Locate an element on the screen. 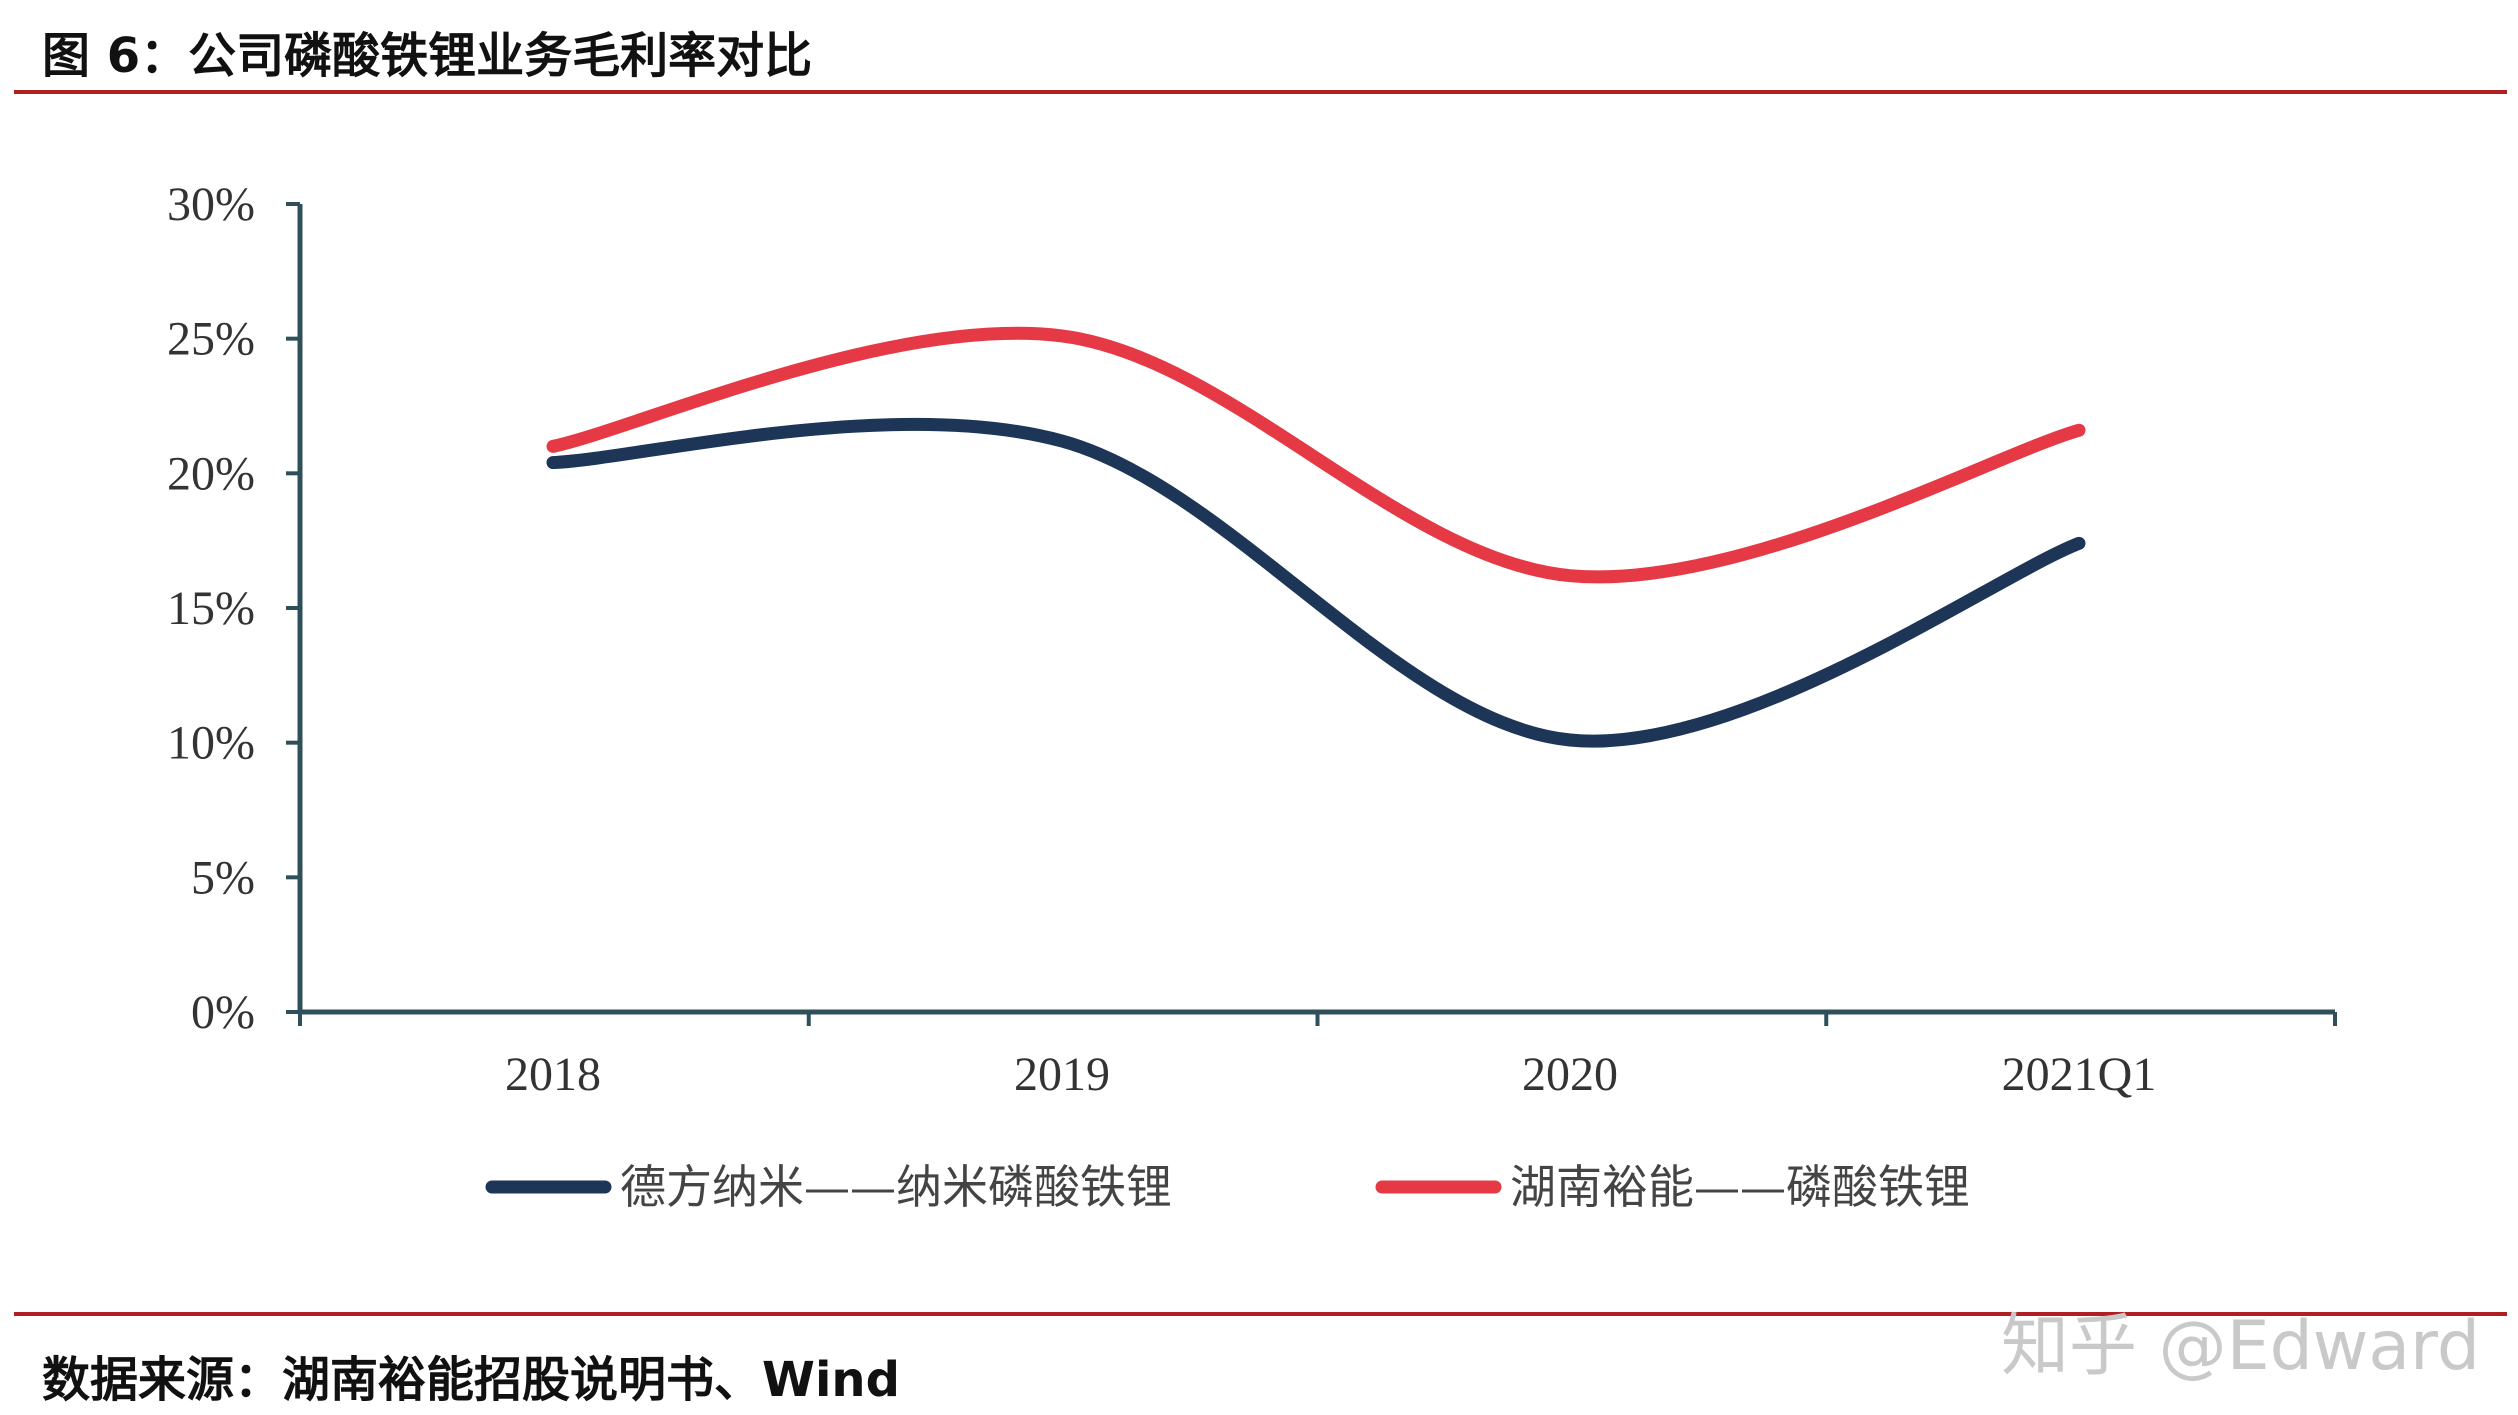  y-tick-label: 30% is located at coordinates (211, 204).